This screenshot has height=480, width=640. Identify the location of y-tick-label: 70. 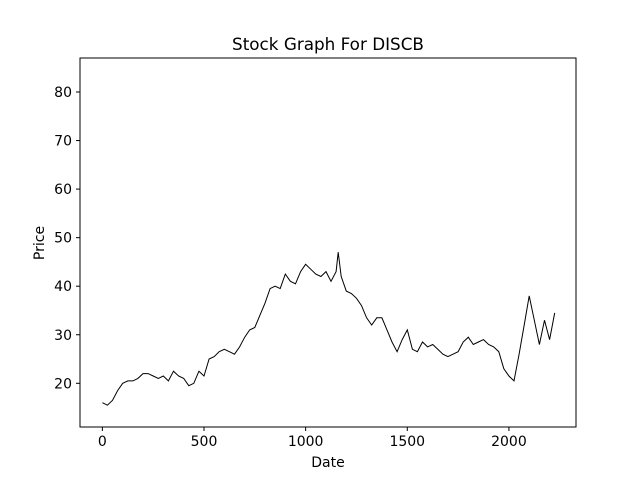
(63, 142).